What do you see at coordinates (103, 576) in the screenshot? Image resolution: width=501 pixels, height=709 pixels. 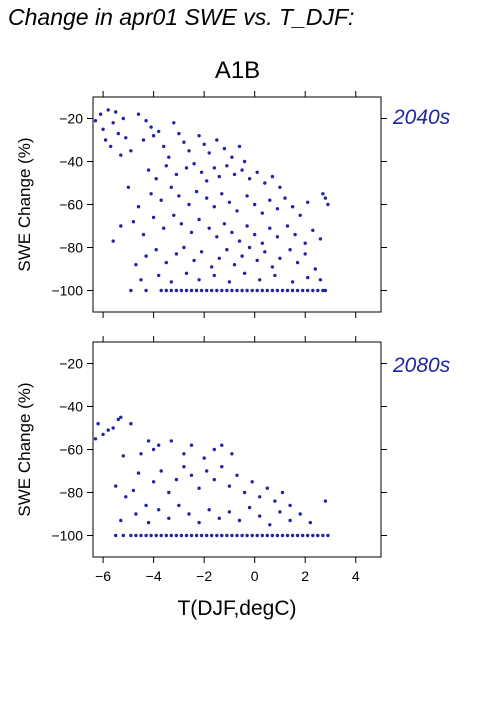 I see `x-tick-label: −6` at bounding box center [103, 576].